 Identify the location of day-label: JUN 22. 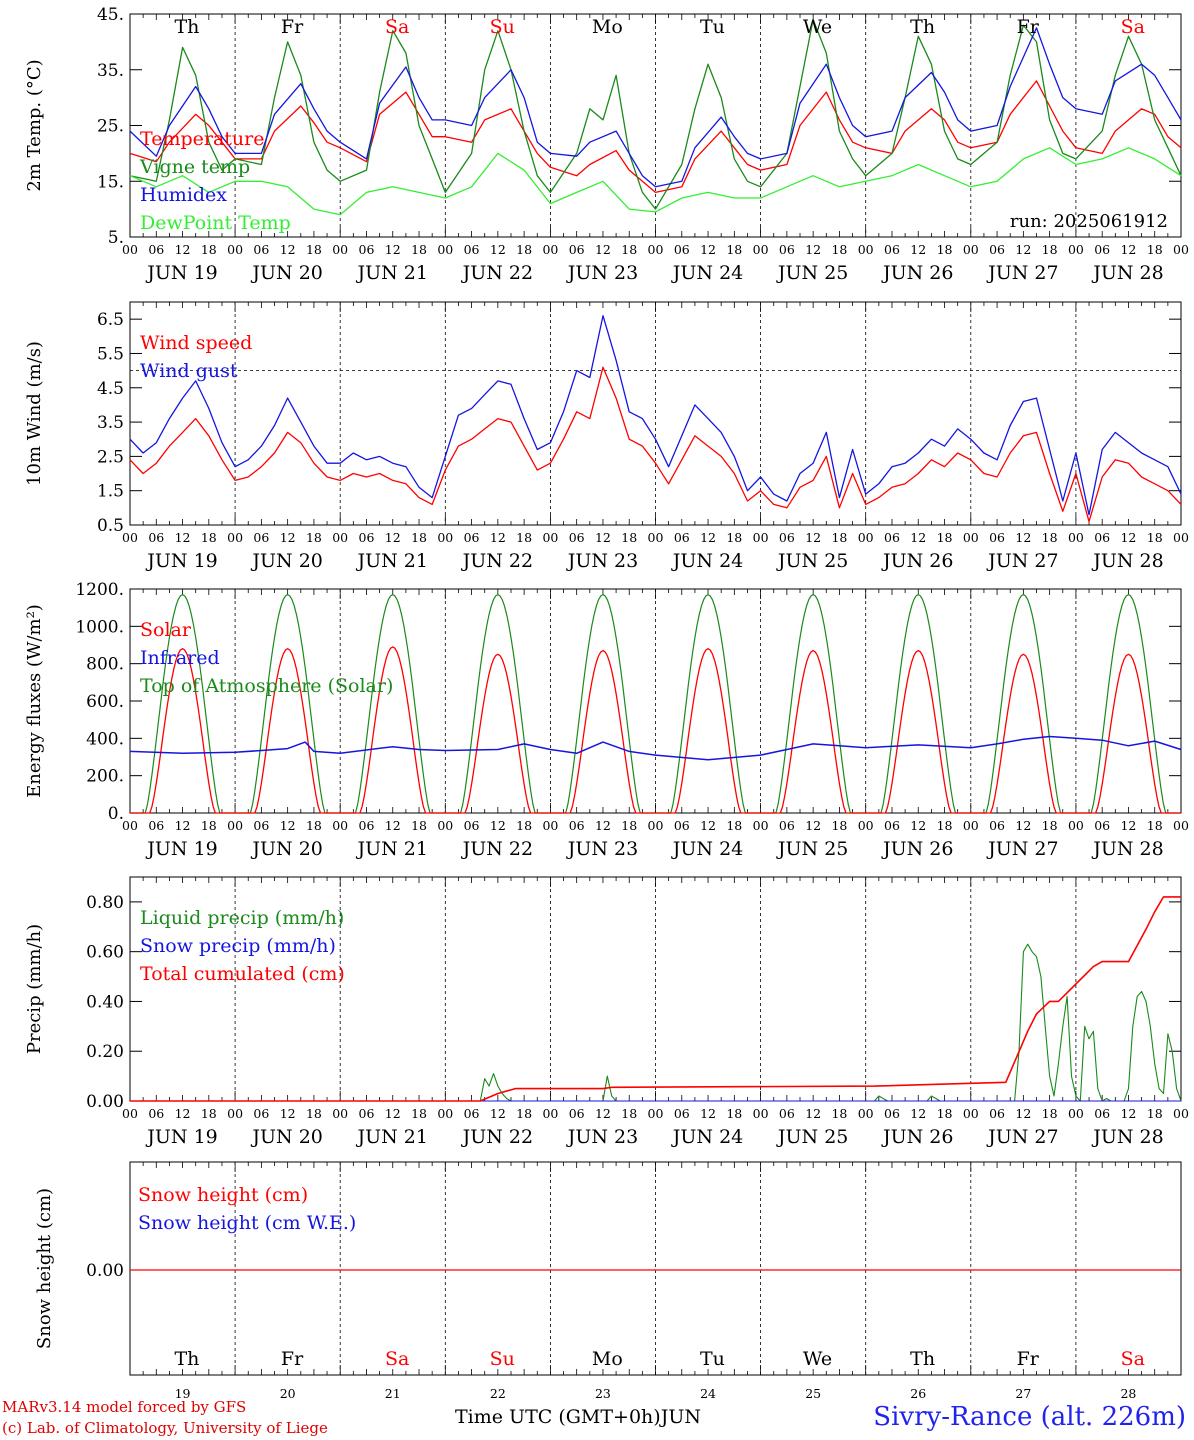
(497, 561).